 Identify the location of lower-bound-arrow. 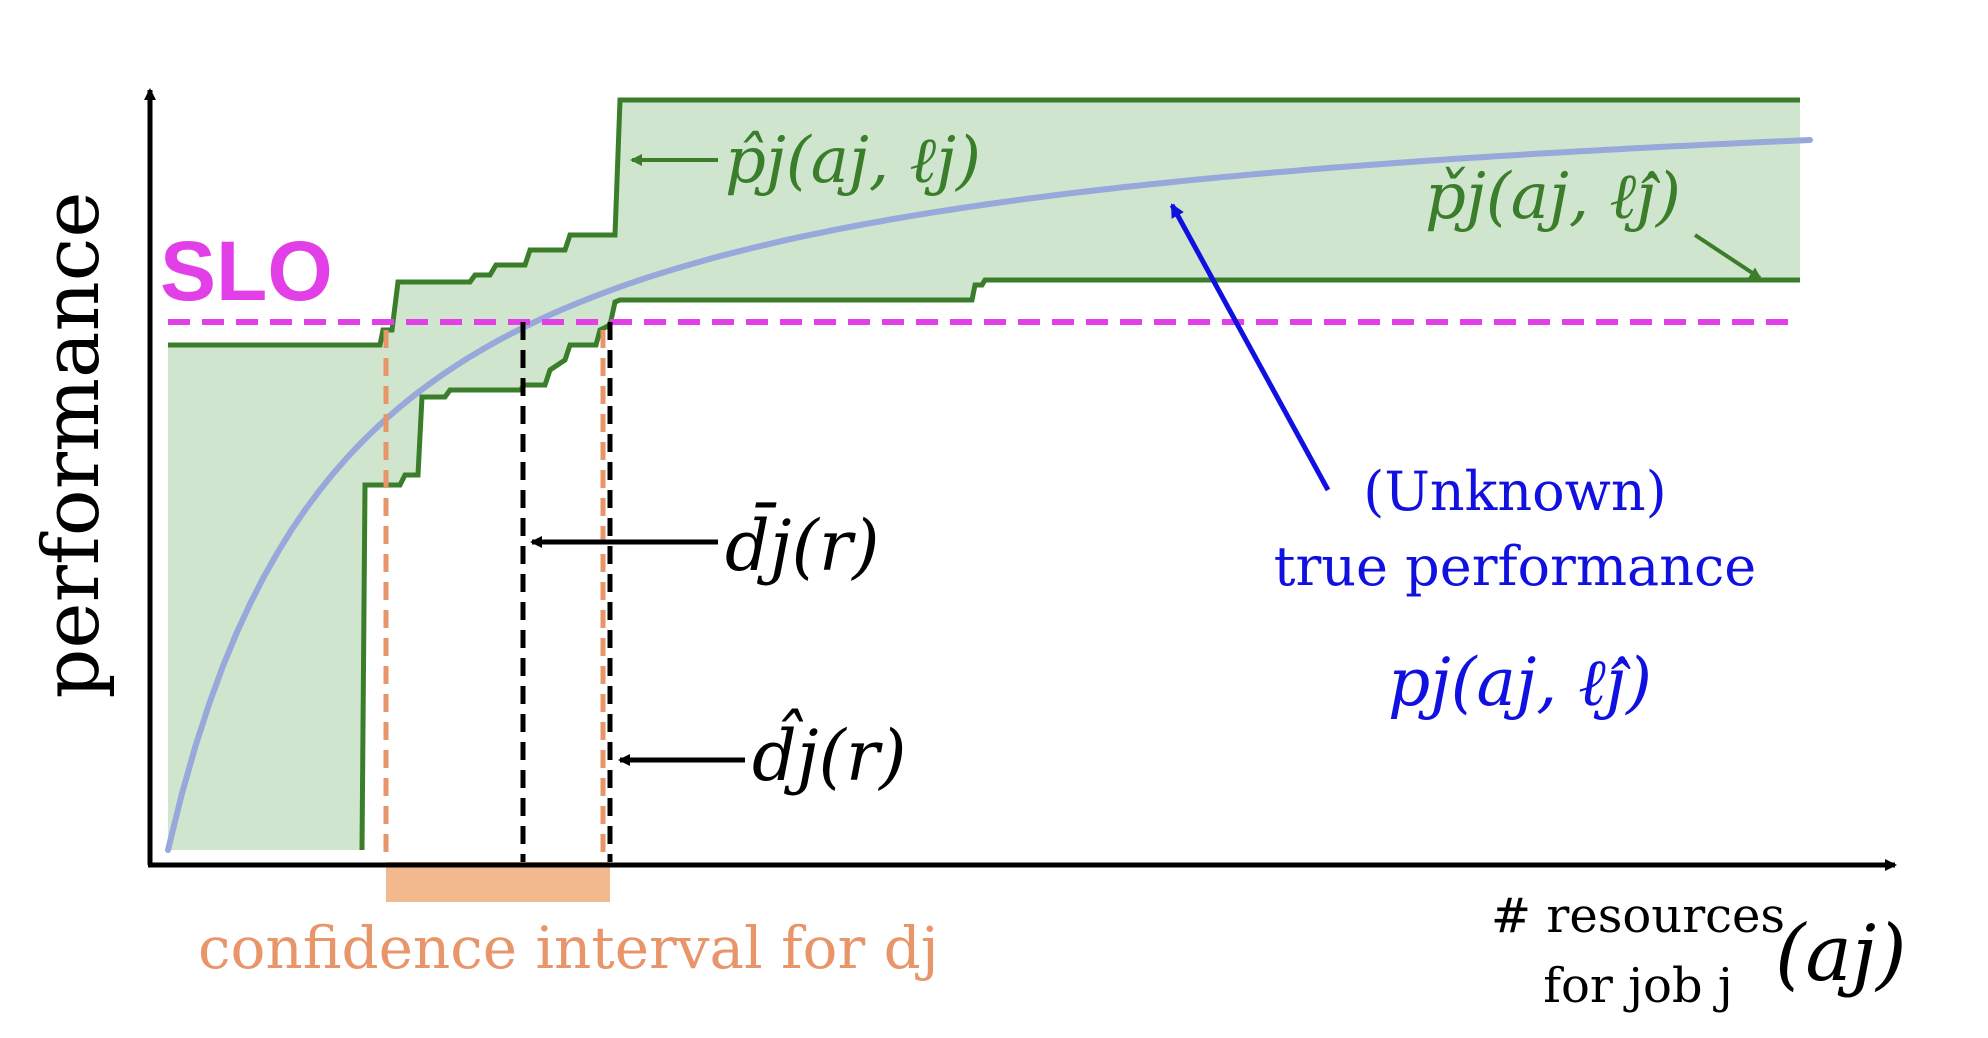
(1727, 256).